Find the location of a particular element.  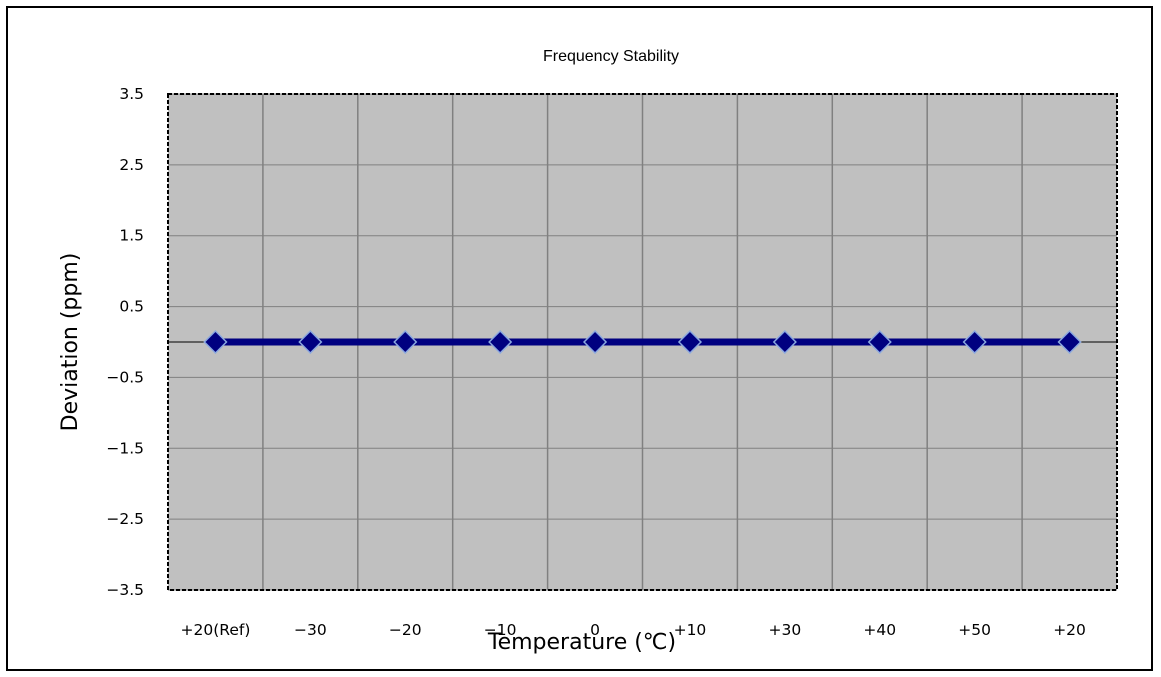

y-tick-label: 1.5 is located at coordinates (131, 236).